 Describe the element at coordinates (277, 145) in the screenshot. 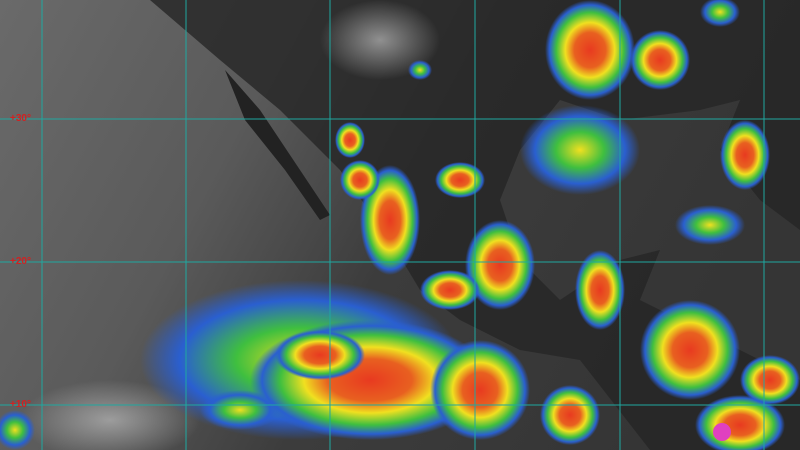

I see `baja-california` at that location.